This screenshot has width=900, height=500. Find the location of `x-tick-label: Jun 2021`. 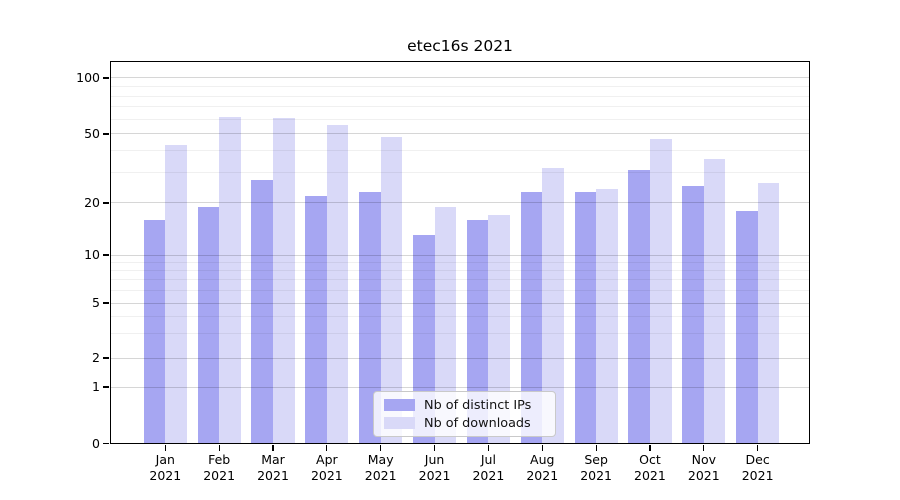

x-tick-label: Jun 2021 is located at coordinates (434, 467).